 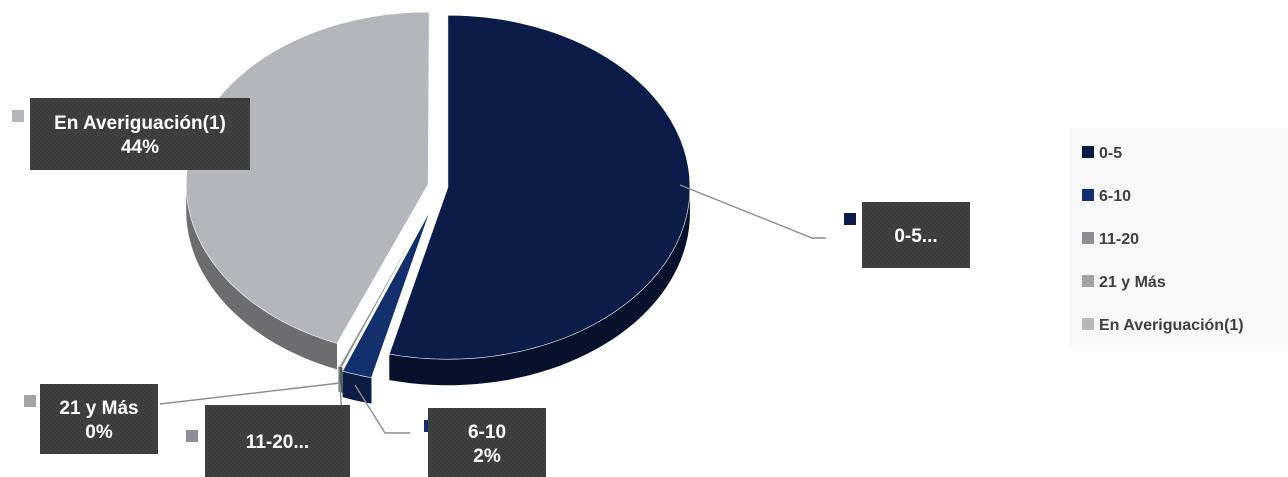 What do you see at coordinates (99, 432) in the screenshot?
I see `data-label-21-y-mas-line-1: 0%` at bounding box center [99, 432].